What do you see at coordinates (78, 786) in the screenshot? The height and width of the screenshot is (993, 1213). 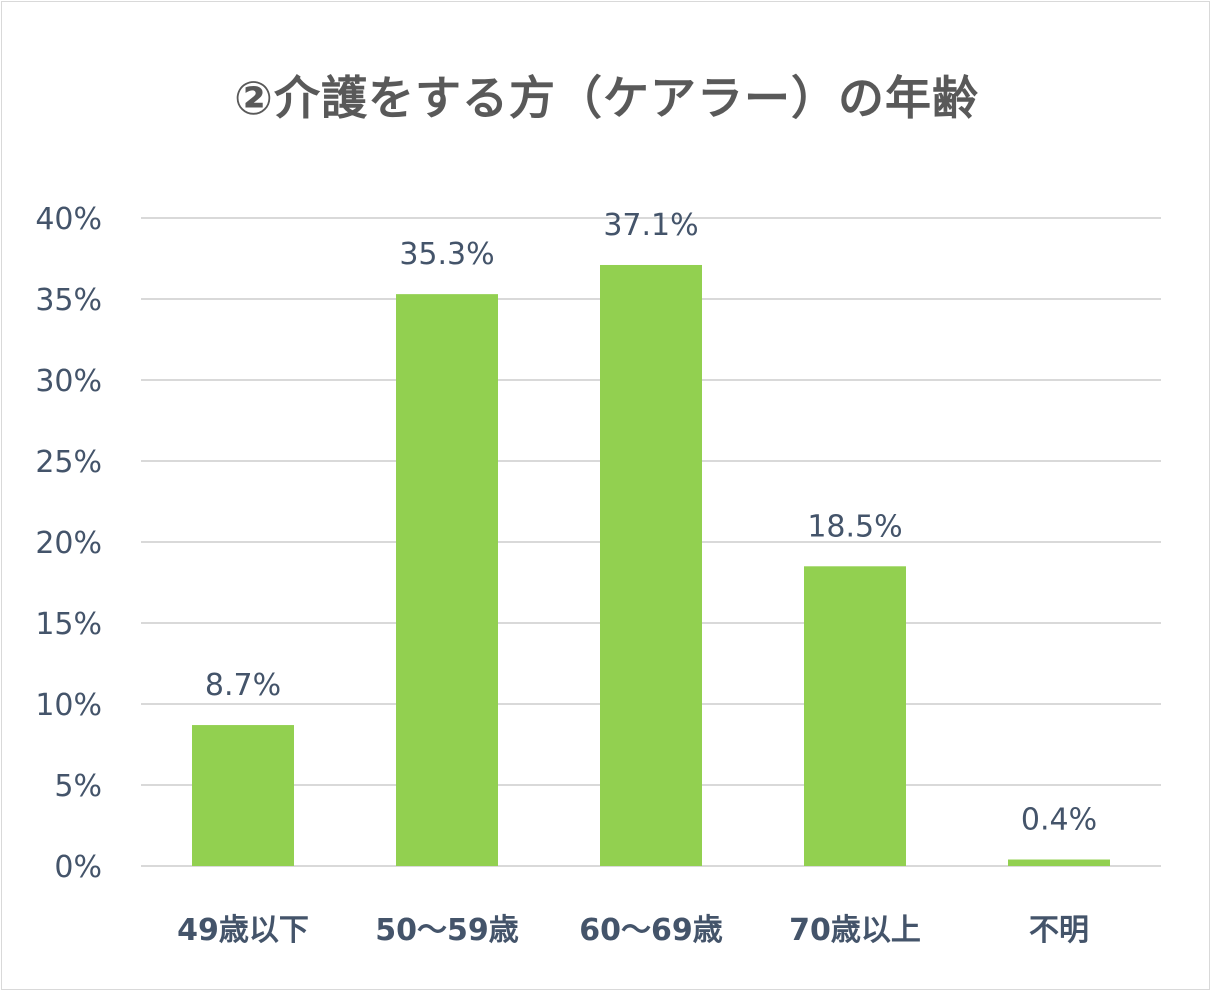 I see `y-tick-label: 5%` at bounding box center [78, 786].